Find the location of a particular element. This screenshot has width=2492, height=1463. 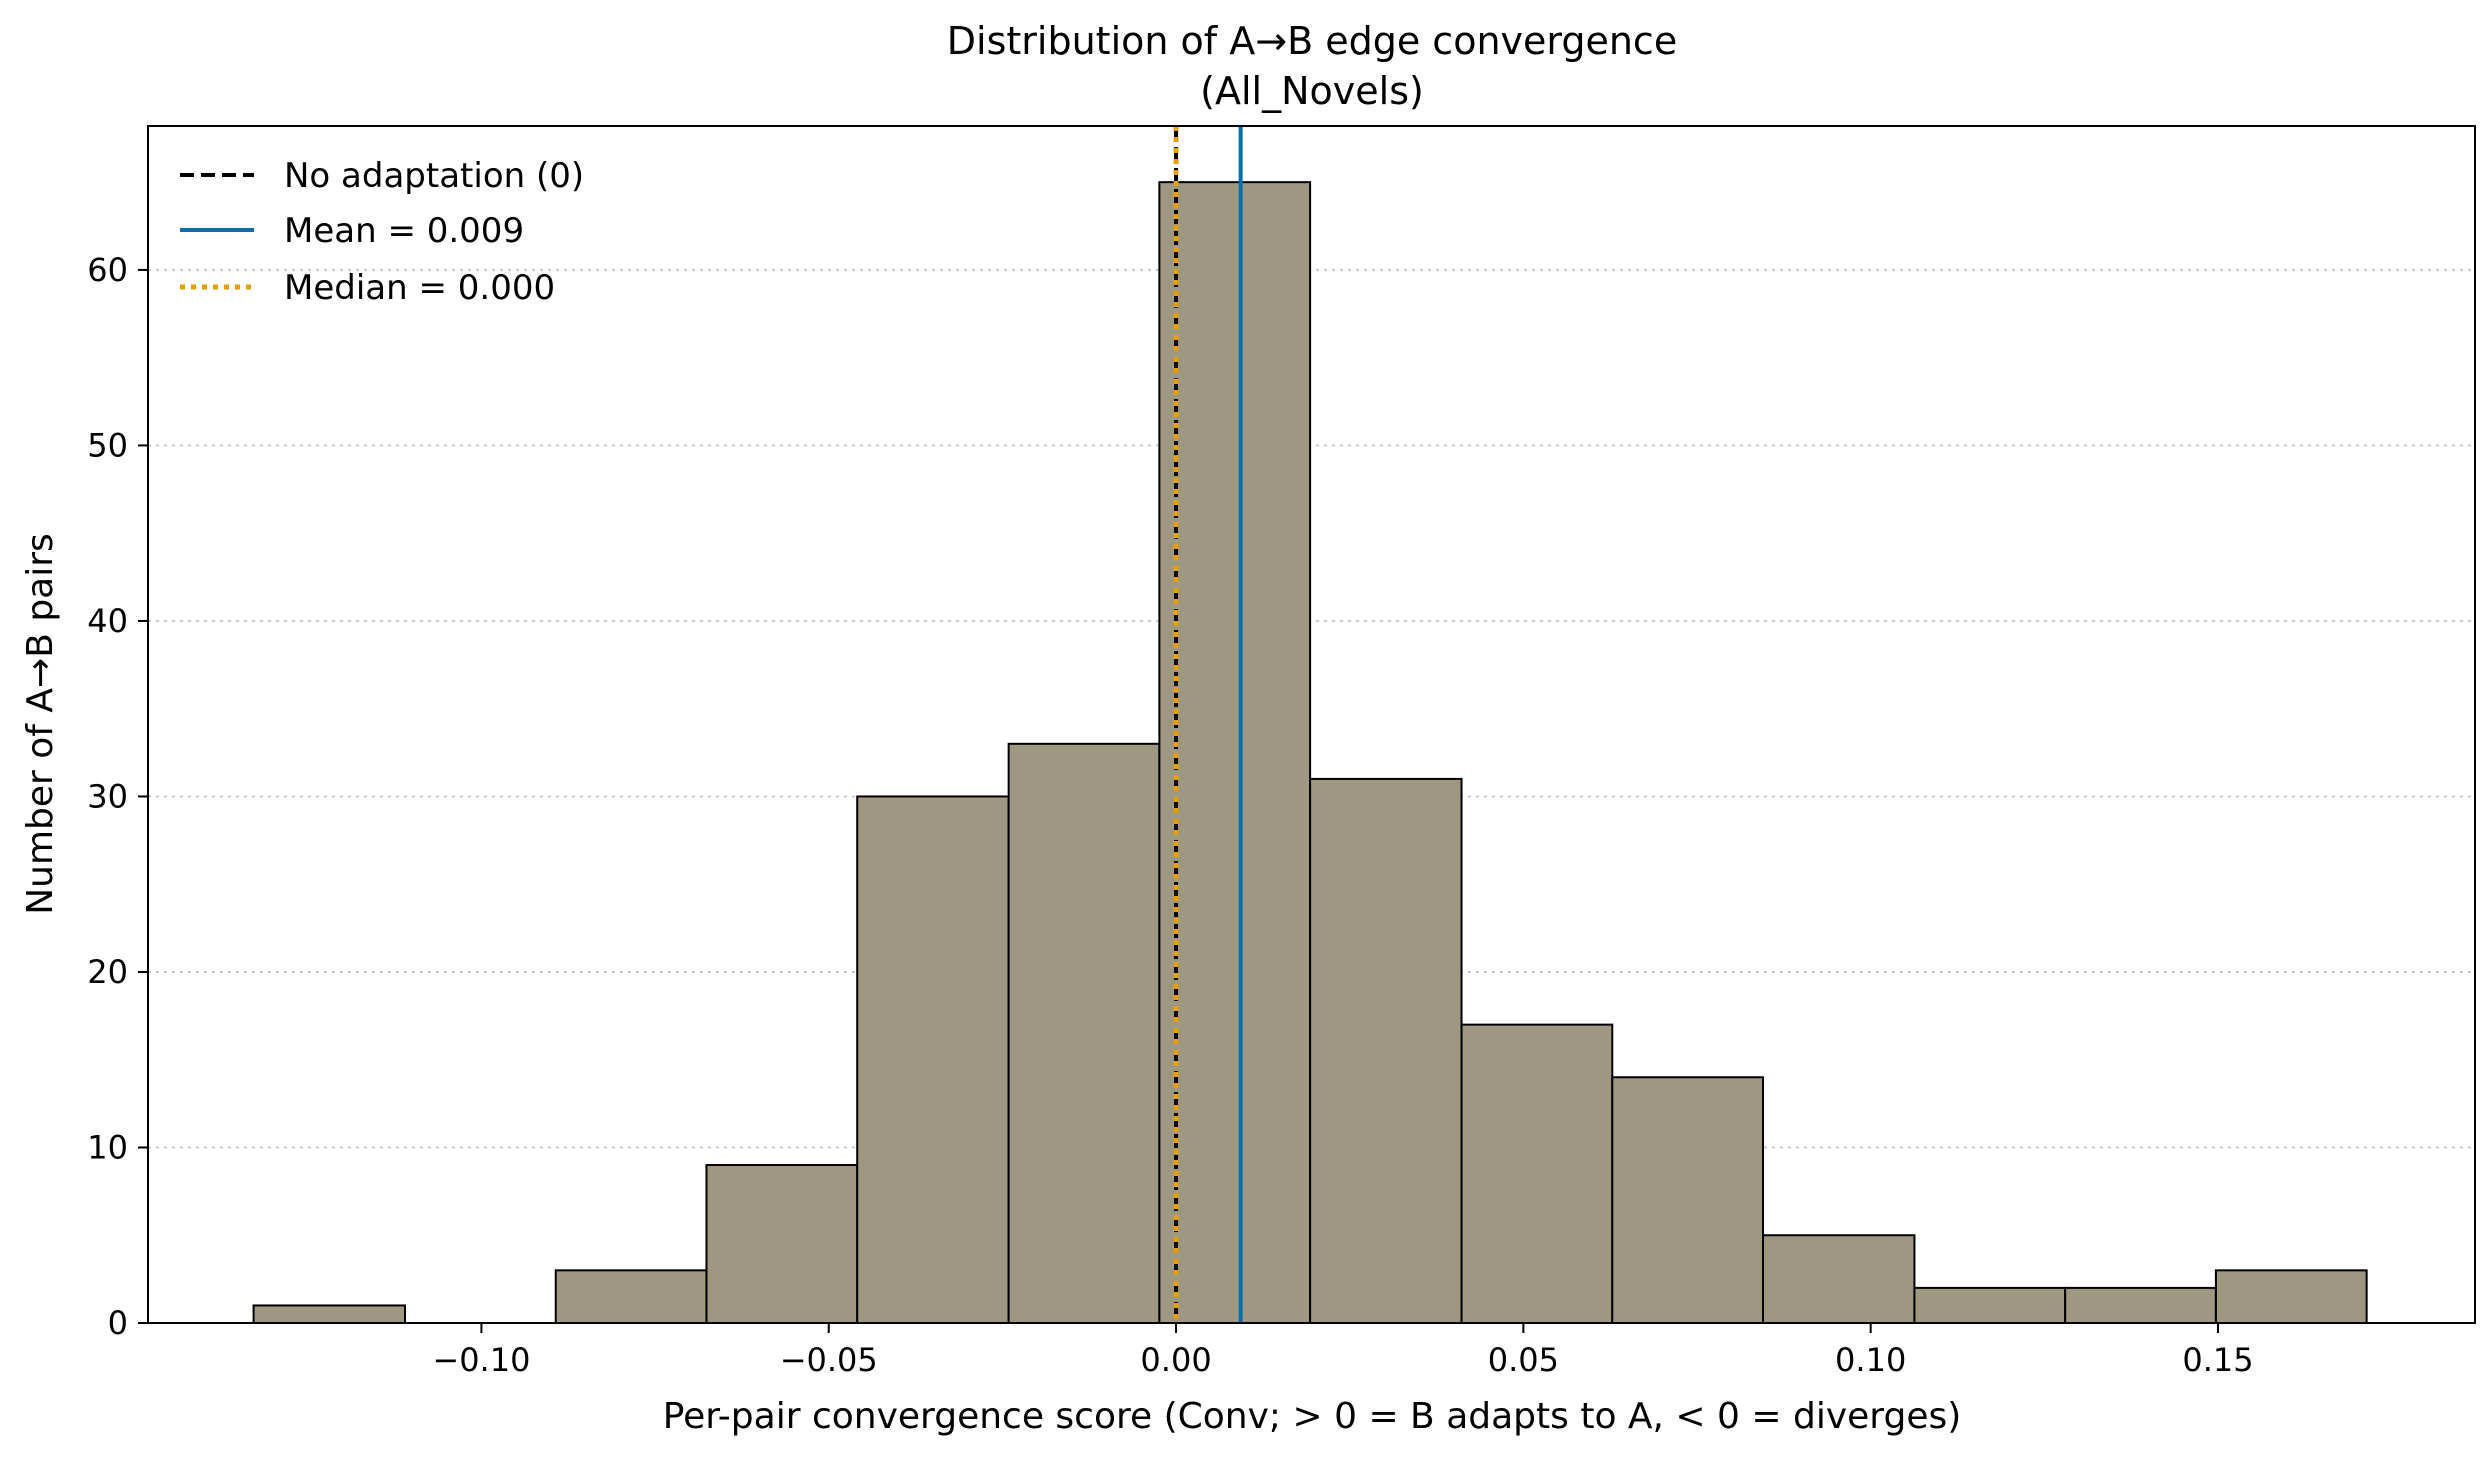

x-tick-label: 0.00 is located at coordinates (1175, 1360).